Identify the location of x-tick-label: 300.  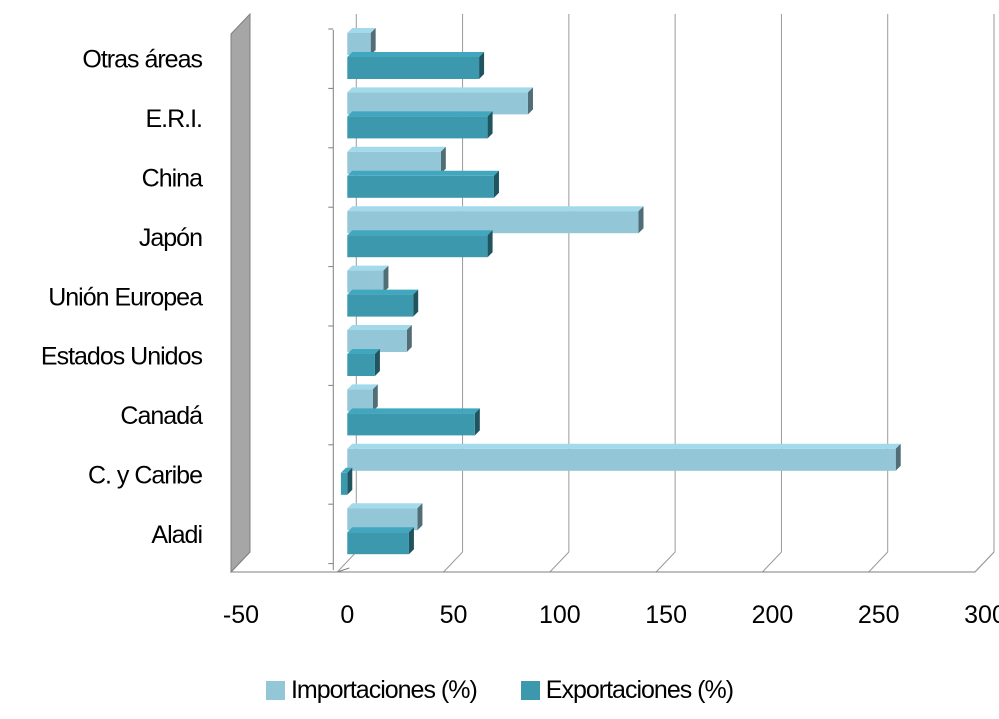
(981, 615).